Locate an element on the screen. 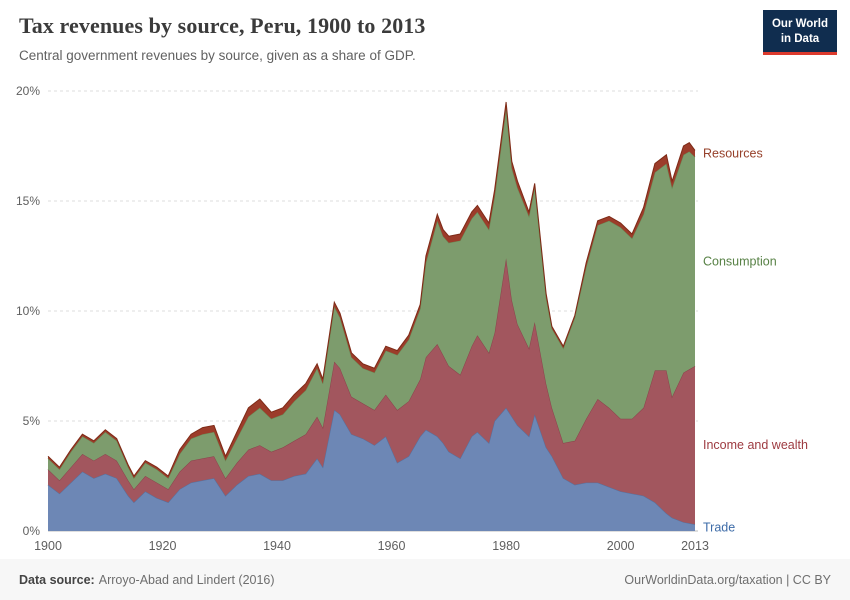  license-link: OurWorldinData.org/taxation | CC BY is located at coordinates (727, 579).